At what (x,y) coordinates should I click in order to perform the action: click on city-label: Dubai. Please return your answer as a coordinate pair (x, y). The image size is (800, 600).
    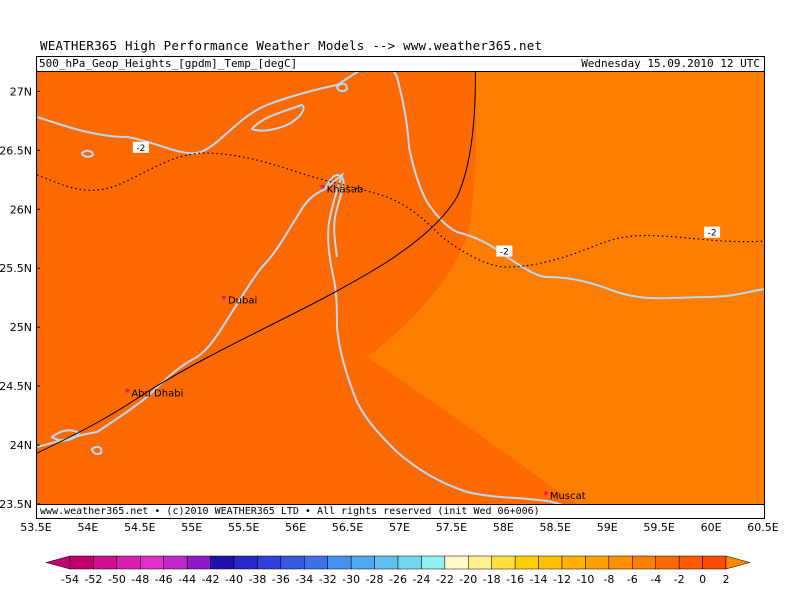
    Looking at the image, I should click on (242, 301).